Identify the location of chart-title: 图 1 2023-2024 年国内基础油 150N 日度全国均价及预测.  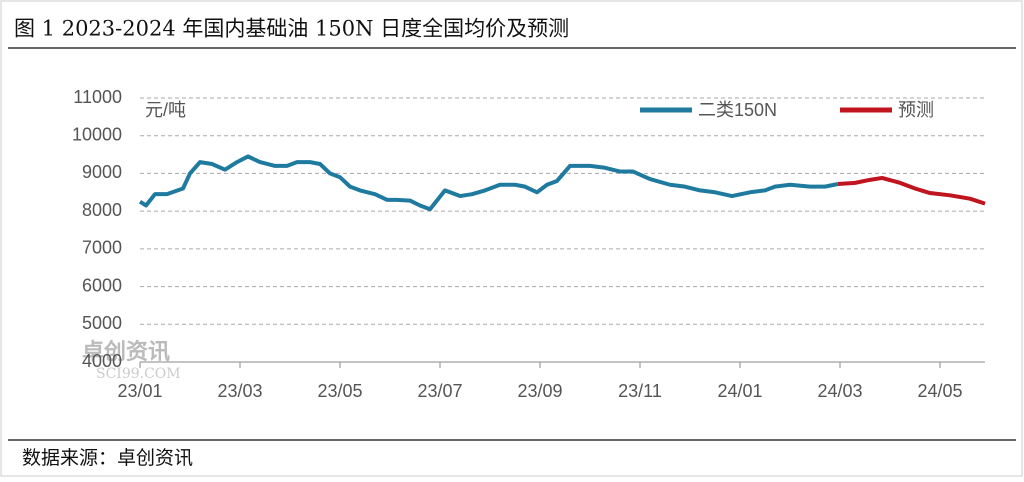
(291, 29).